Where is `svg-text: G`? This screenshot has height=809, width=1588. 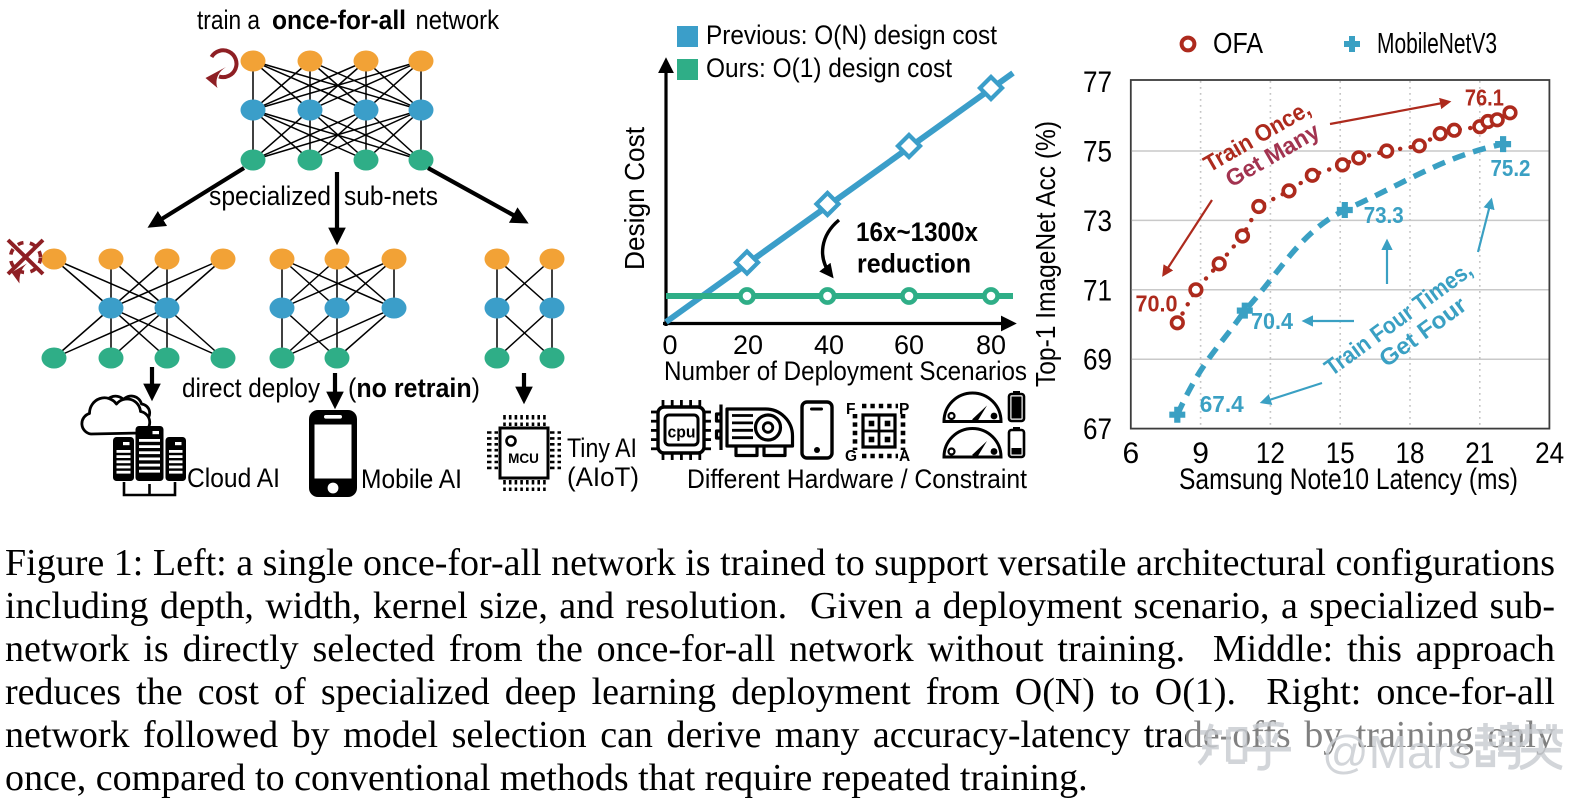 svg-text: G is located at coordinates (851, 456).